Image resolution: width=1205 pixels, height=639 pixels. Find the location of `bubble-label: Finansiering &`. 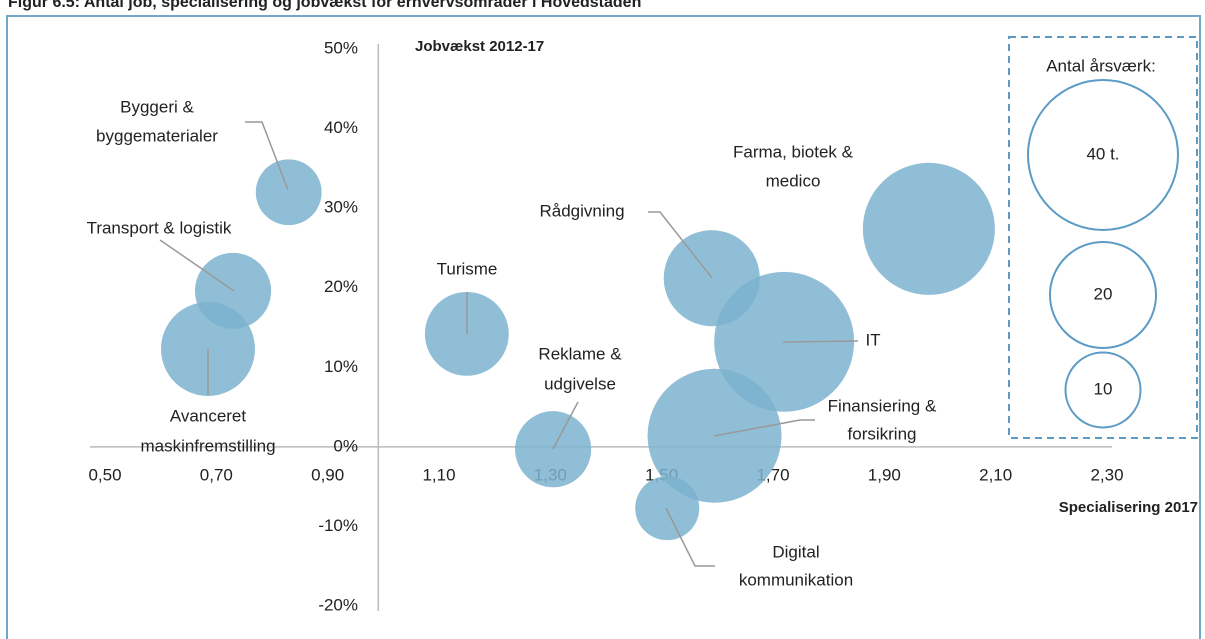

bubble-label: Finansiering & is located at coordinates (882, 405).